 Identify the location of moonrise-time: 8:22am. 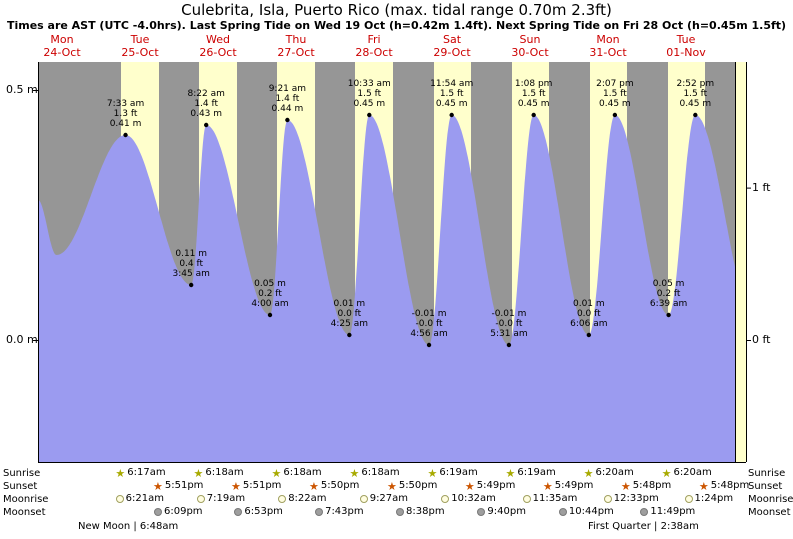
(302, 499).